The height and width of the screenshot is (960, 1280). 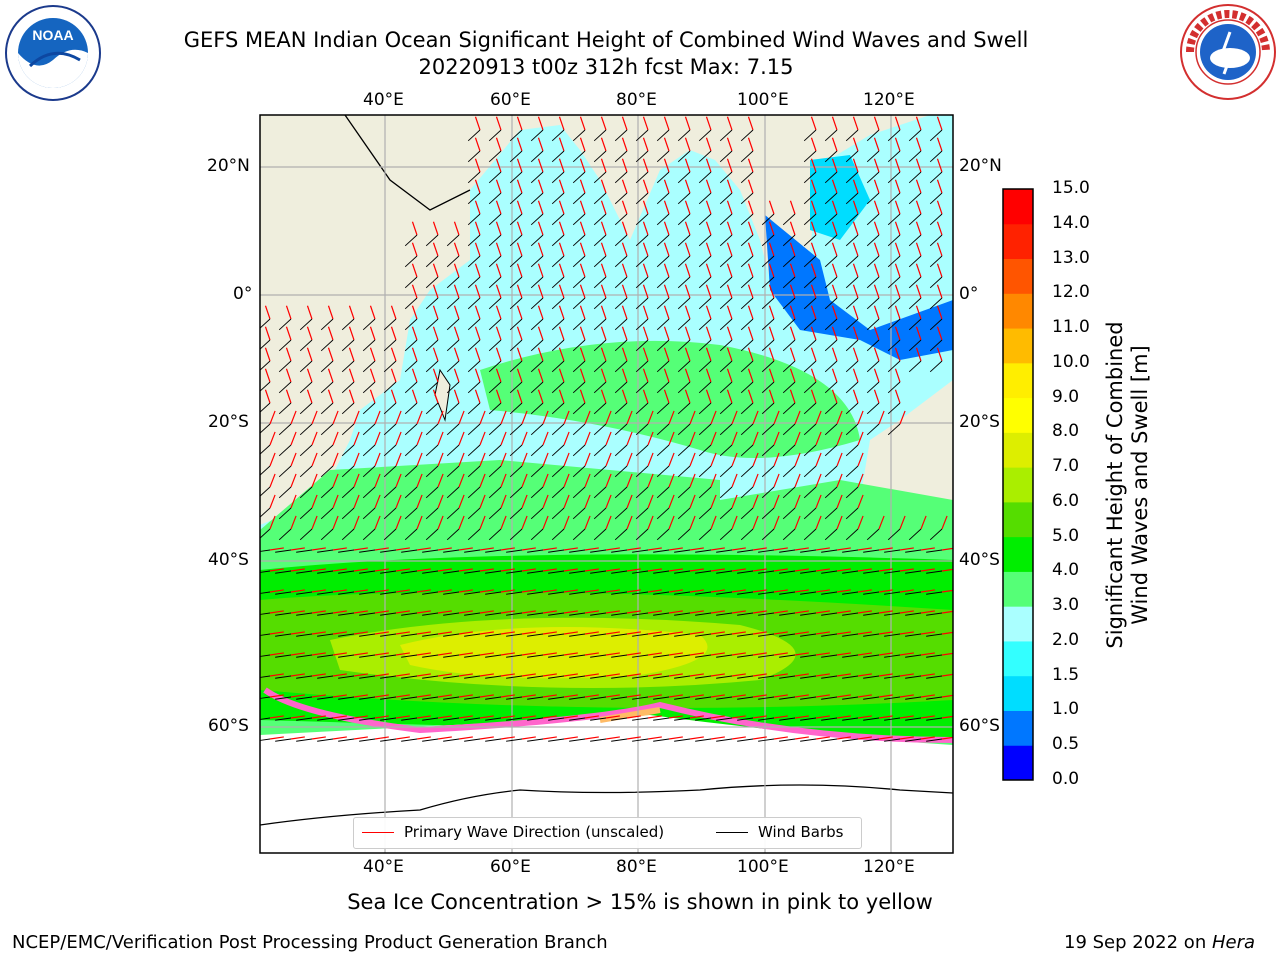 I want to click on lon-tick-top-60e: 60°E, so click(x=510, y=100).